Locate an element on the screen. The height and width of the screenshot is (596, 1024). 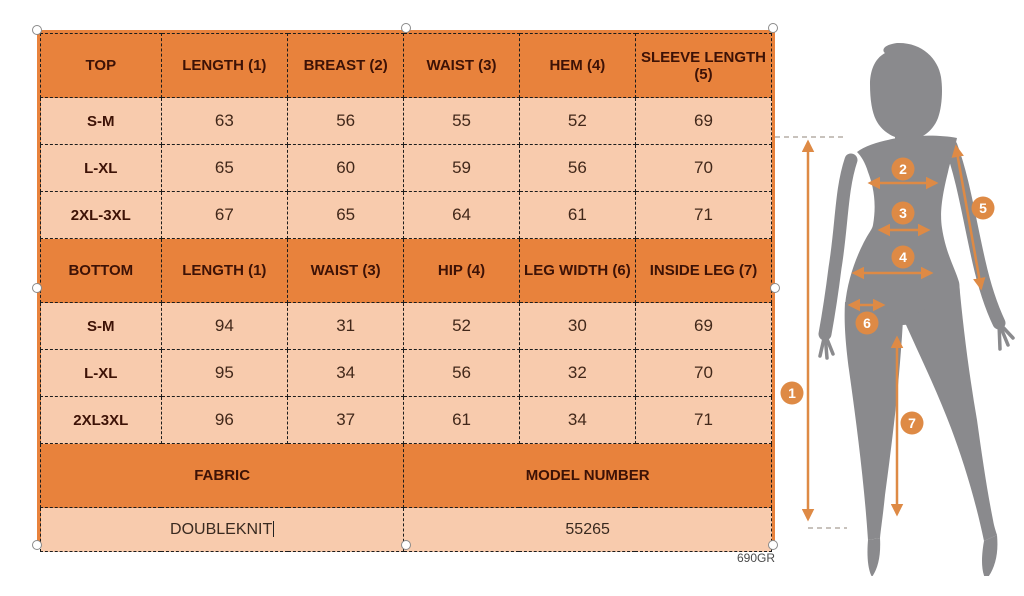
header-cell: HIP (4) is located at coordinates (461, 270).